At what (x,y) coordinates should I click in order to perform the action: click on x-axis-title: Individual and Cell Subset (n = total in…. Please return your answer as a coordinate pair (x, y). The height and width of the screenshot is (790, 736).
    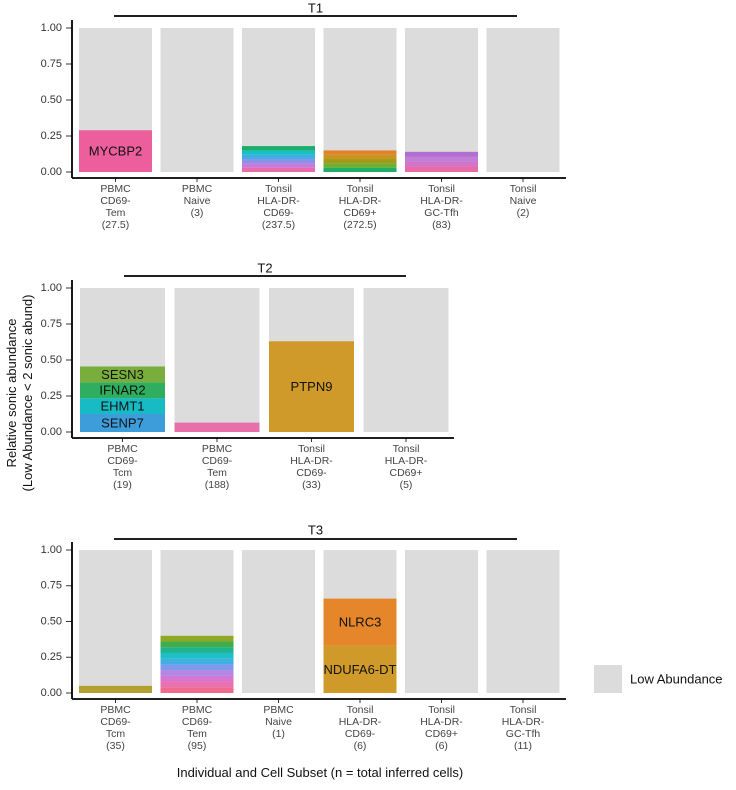
    Looking at the image, I should click on (320, 772).